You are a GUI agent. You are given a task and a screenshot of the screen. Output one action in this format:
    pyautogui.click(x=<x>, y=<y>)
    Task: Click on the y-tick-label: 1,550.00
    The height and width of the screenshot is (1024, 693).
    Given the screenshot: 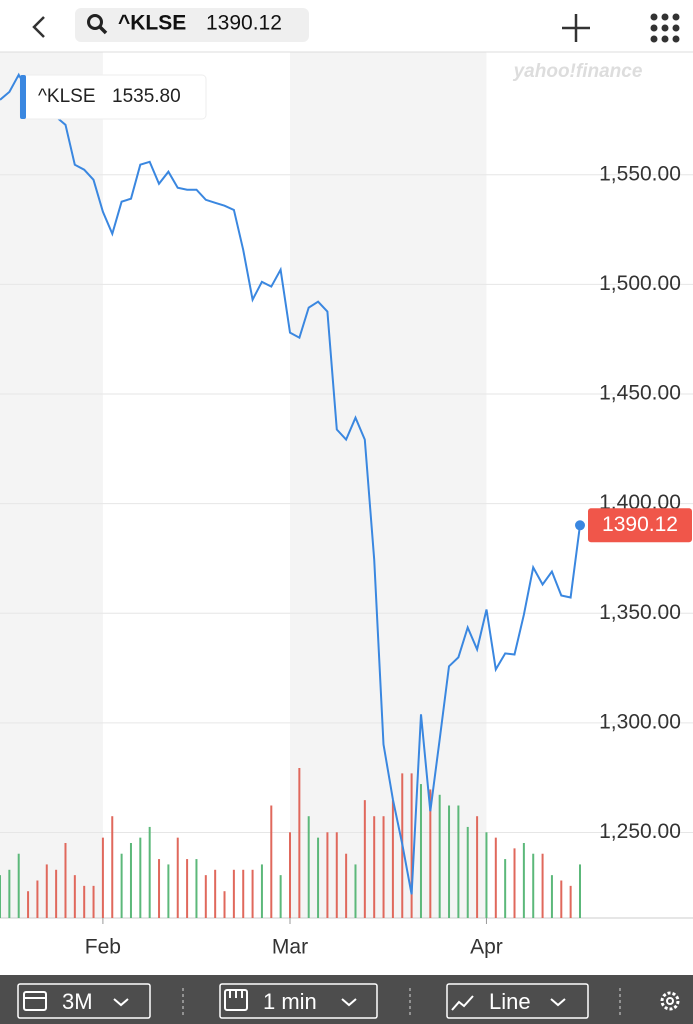 What is the action you would take?
    pyautogui.click(x=640, y=173)
    